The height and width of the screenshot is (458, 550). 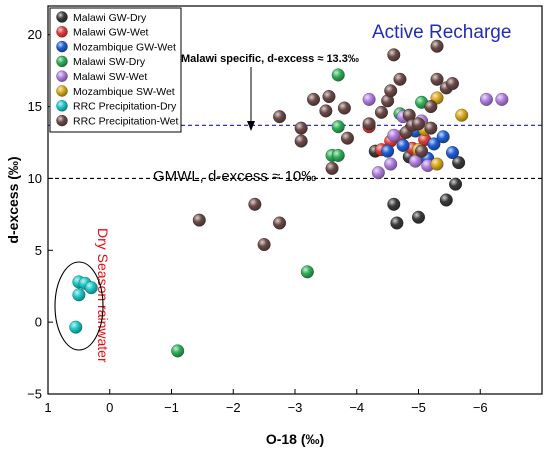 I want to click on y-tick-label: −5, so click(x=34, y=394).